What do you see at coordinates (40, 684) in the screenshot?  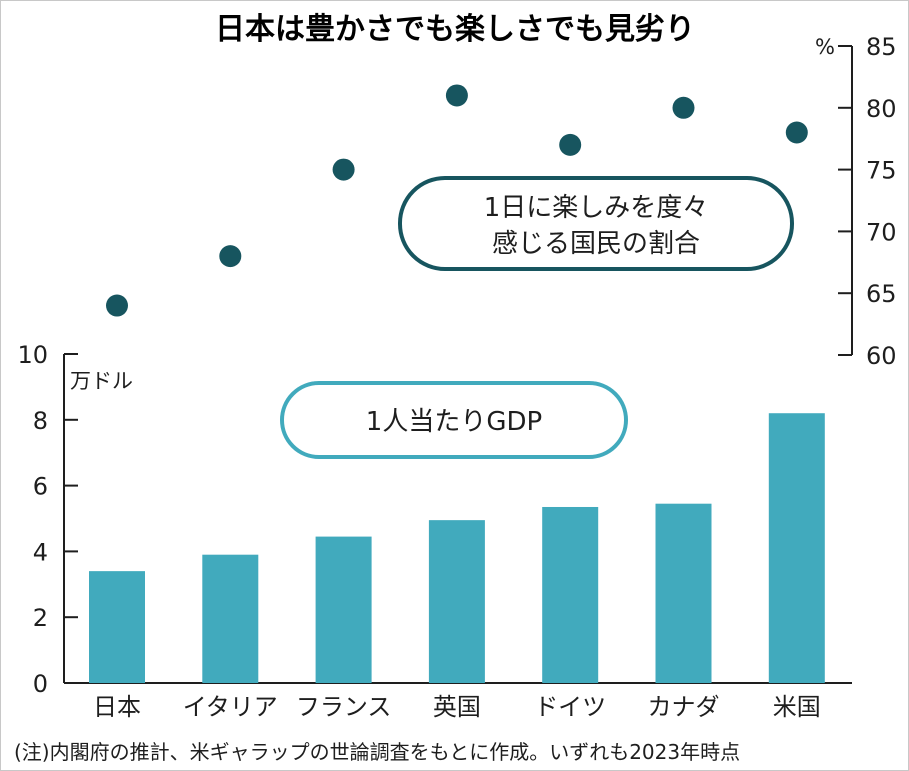 I see `left-axis-tick-label: 0` at bounding box center [40, 684].